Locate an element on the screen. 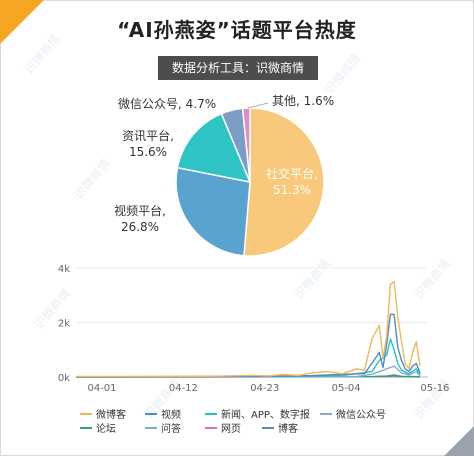  pie-label-video-value: 26.8% is located at coordinates (140, 227).